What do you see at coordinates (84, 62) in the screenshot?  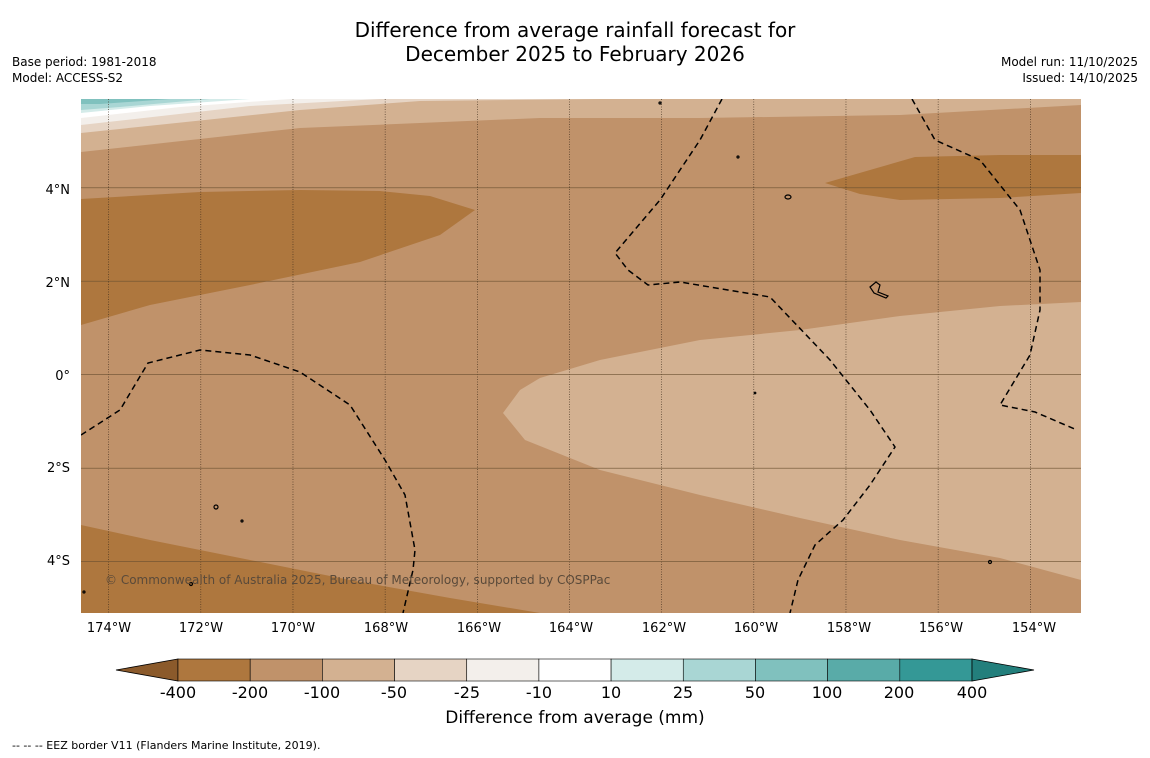 I see `base-period: Base period: 1981-2018` at bounding box center [84, 62].